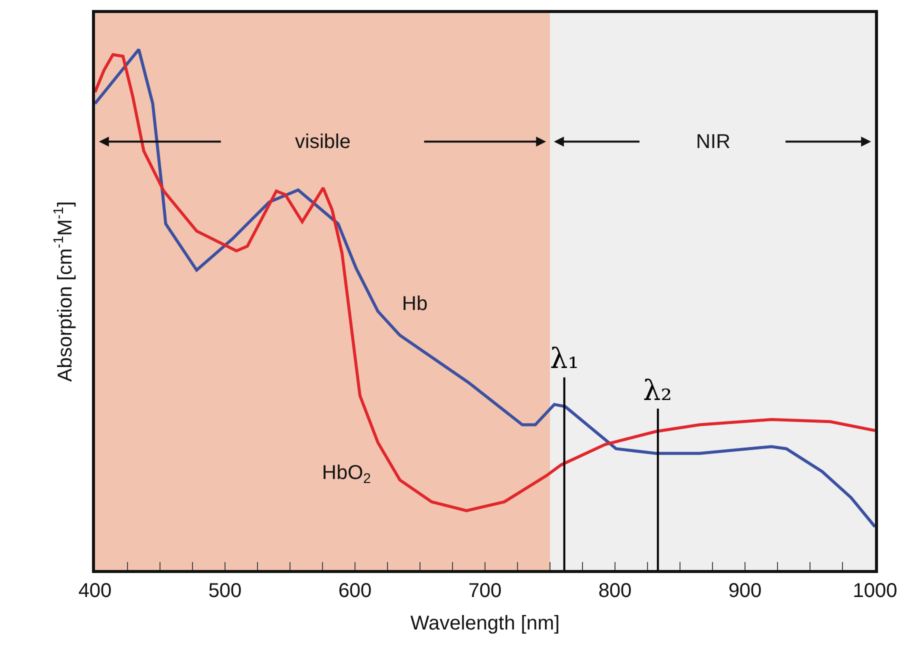  I want to click on x-tick-label: 900, so click(745, 591).